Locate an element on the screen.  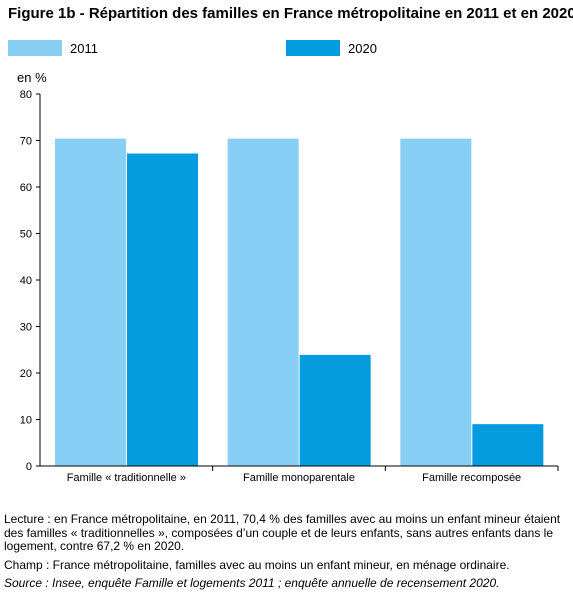
y-tick-label-80: 80 is located at coordinates (26, 95).